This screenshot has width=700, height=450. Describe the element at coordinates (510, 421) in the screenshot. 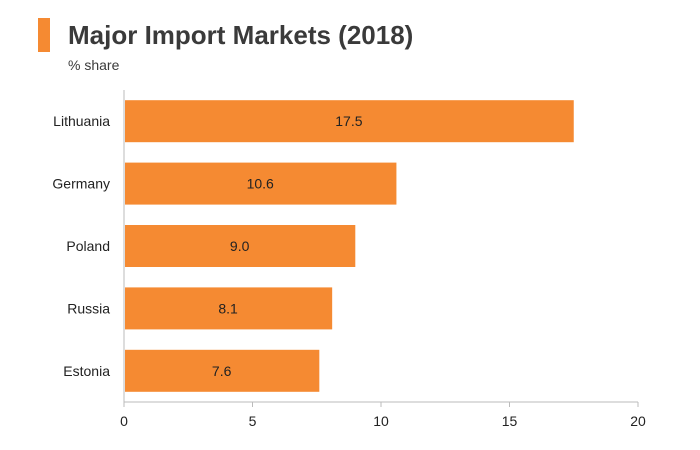

I see `x-tick-label: 15` at that location.